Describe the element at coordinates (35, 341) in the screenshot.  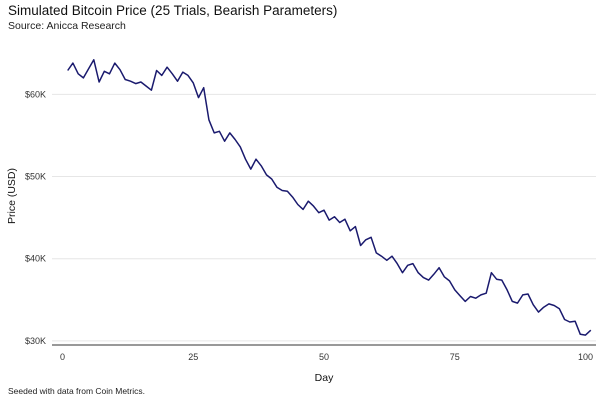
I see `y-tick-label: $30K` at that location.